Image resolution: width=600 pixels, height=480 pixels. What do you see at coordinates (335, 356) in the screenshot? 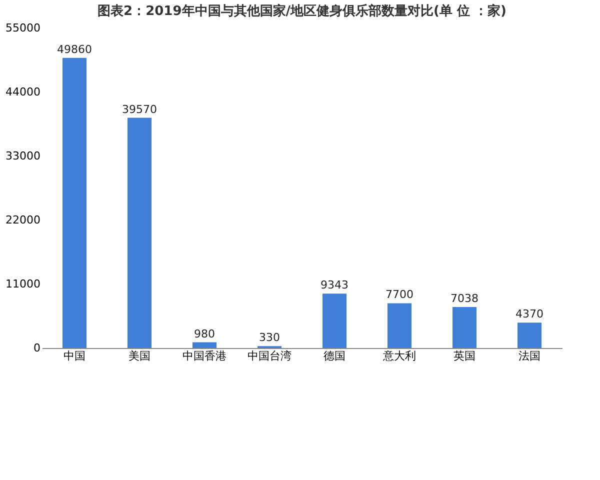
I see `x-tick-label: 德国` at bounding box center [335, 356].